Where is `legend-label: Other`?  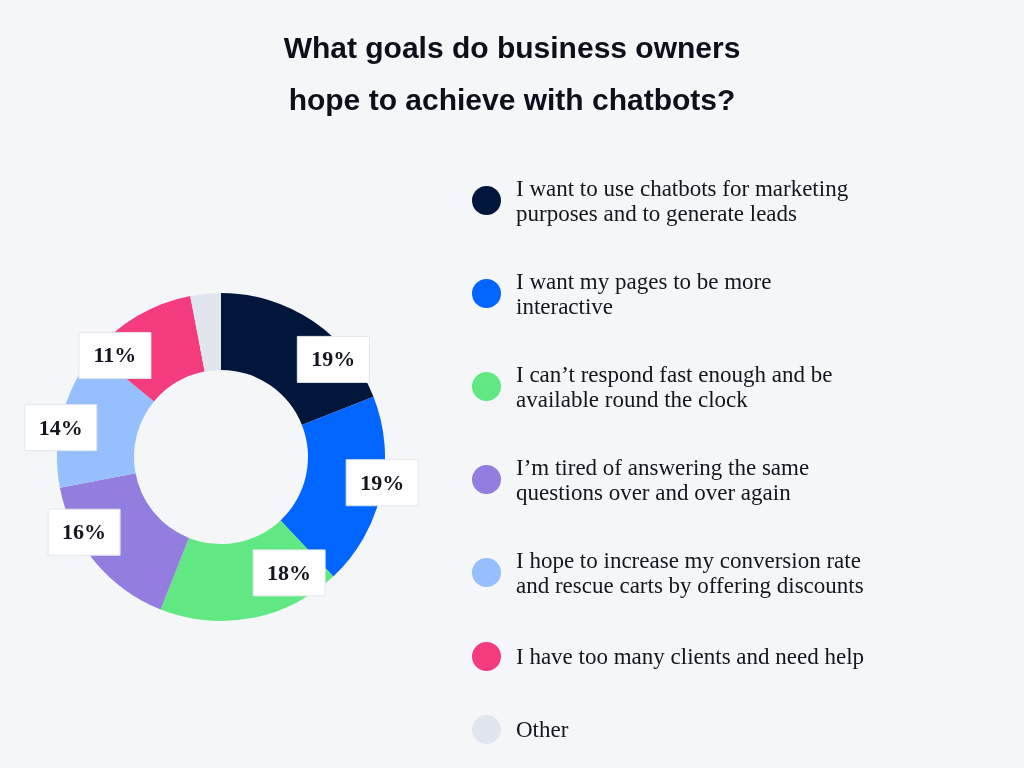
legend-label: Other is located at coordinates (542, 729).